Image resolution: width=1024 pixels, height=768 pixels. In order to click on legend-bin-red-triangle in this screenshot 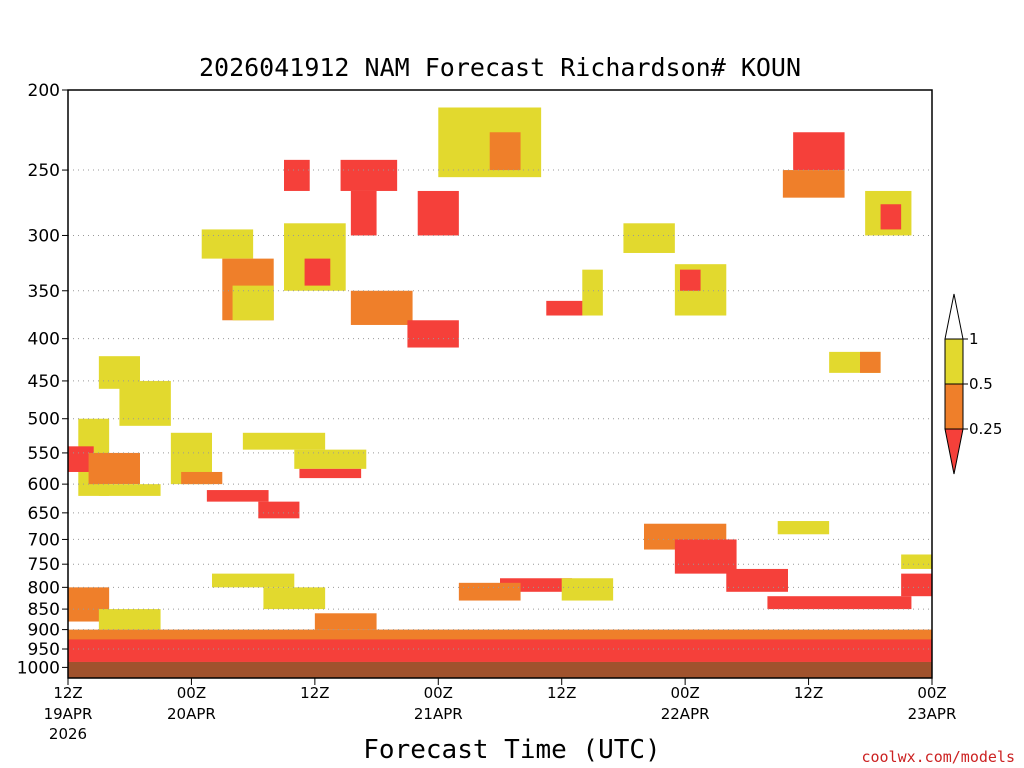, I will do `click(954, 451)`.